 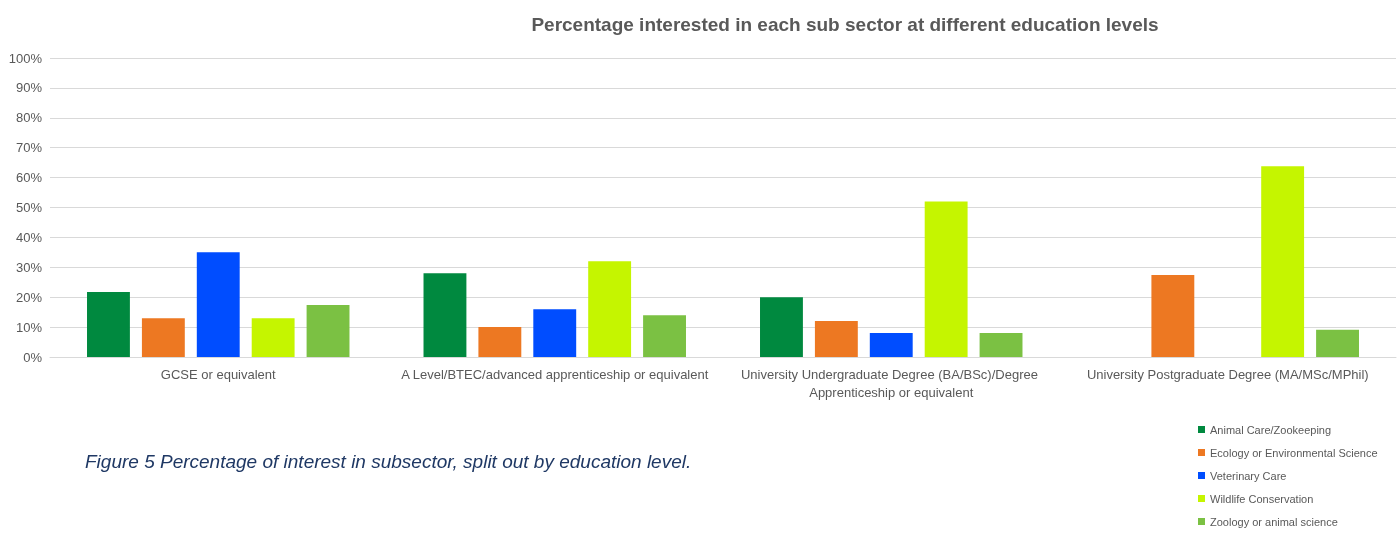 What do you see at coordinates (845, 24) in the screenshot?
I see `chart-title: Percentage interested in each sub sector at different education levels` at bounding box center [845, 24].